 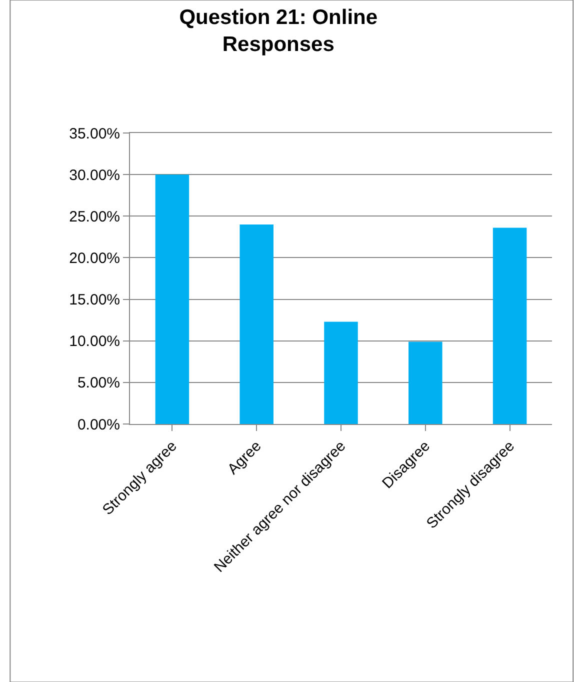 I want to click on y-tick-label: 0.00%, so click(x=98, y=425).